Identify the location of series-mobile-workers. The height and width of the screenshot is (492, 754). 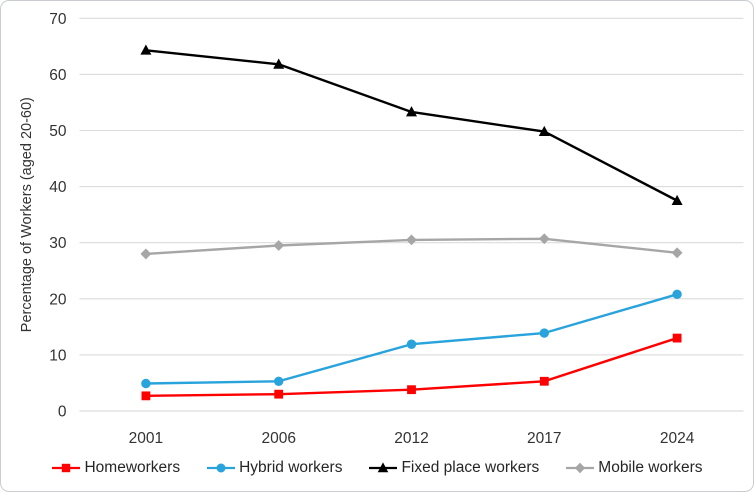
(411, 246).